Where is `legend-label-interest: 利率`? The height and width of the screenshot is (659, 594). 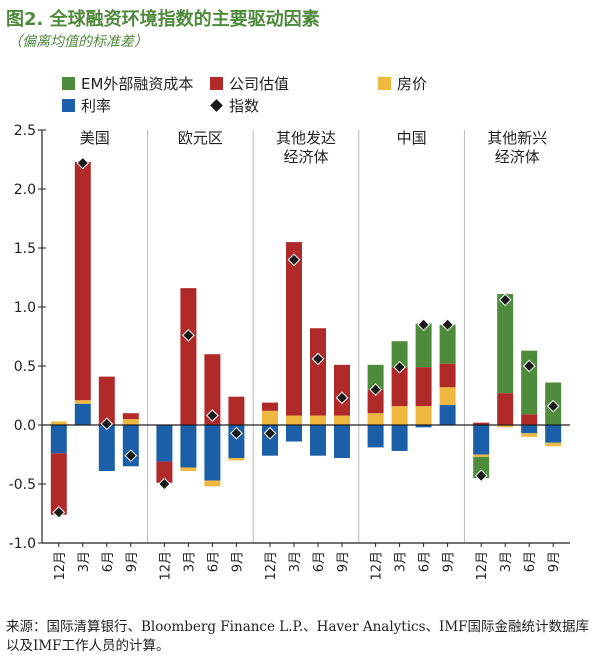 legend-label-interest: 利率 is located at coordinates (96, 106).